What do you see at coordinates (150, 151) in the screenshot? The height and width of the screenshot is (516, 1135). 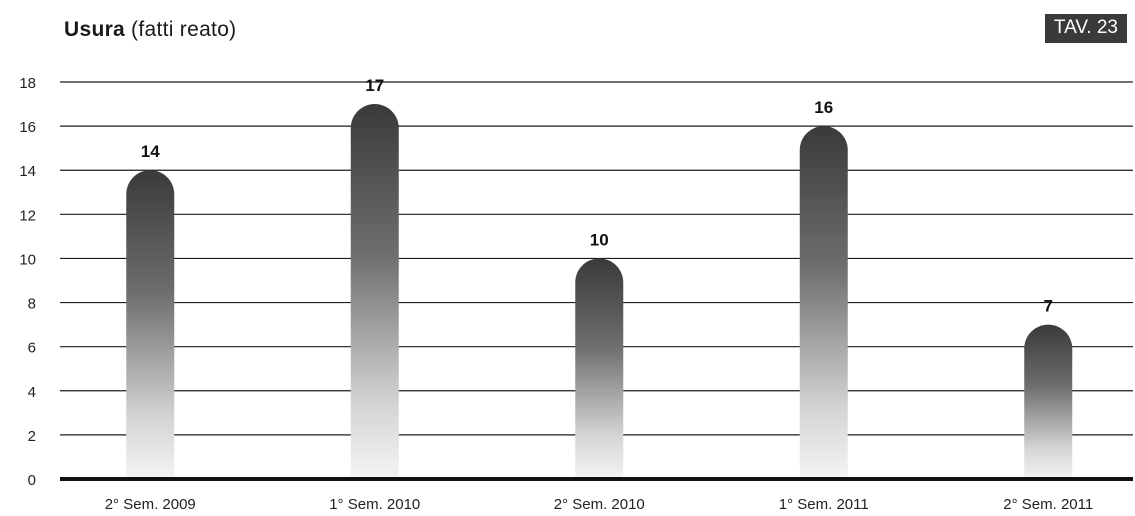 I see `data-label: 14` at bounding box center [150, 151].